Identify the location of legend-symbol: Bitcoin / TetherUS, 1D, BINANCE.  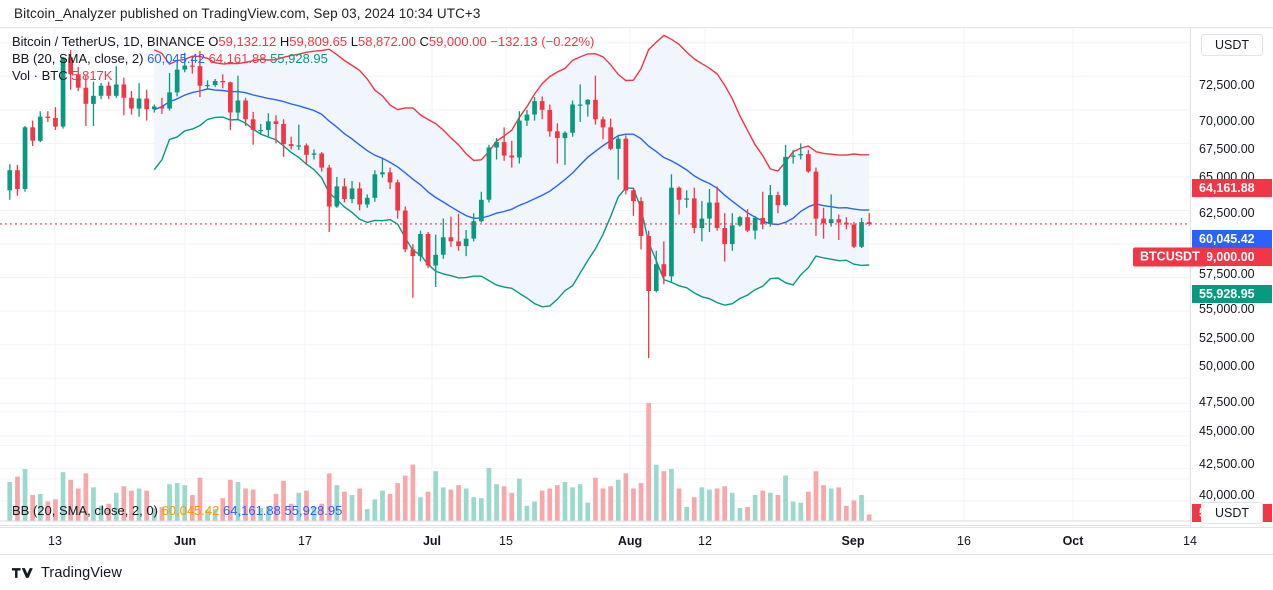
(108, 41).